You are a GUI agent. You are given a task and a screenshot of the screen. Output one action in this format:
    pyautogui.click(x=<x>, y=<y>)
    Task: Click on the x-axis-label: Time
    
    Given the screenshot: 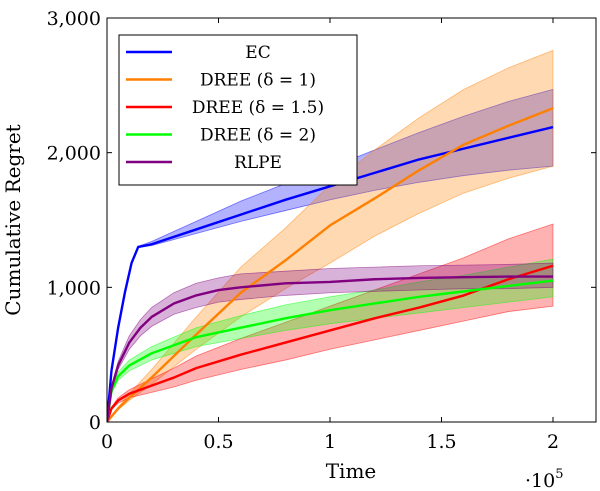 What is the action you would take?
    pyautogui.click(x=351, y=471)
    